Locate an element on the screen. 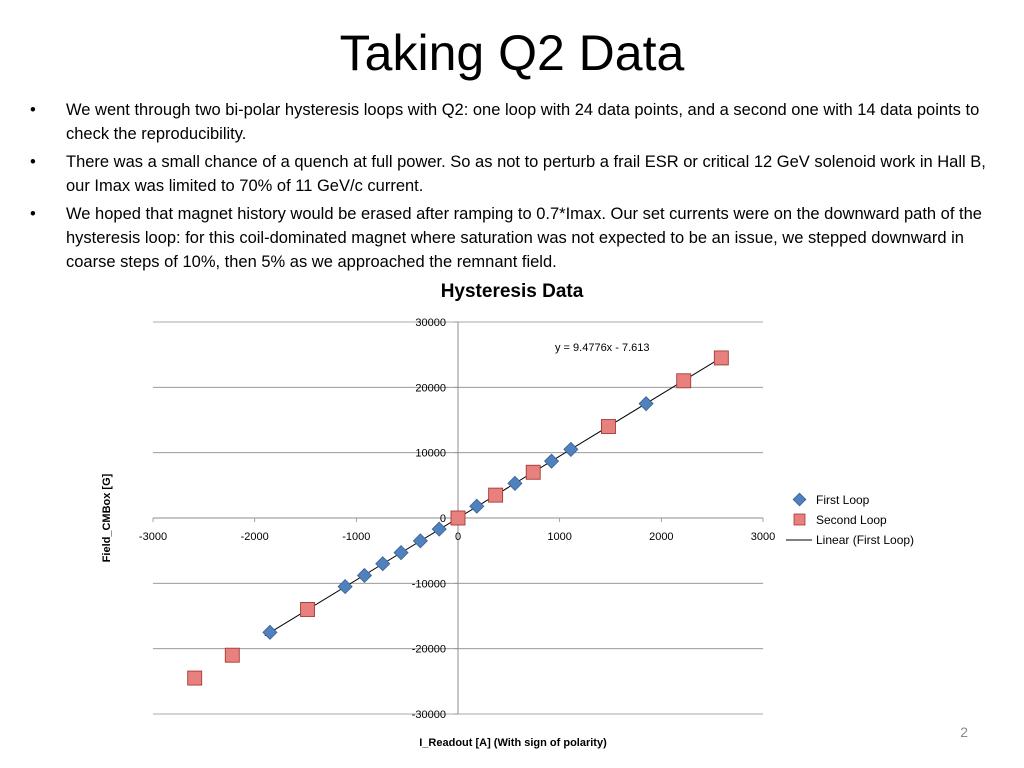 This screenshot has width=1024, height=768. trendline-equation: y = 9.4776x - 7.613 is located at coordinates (602, 348).